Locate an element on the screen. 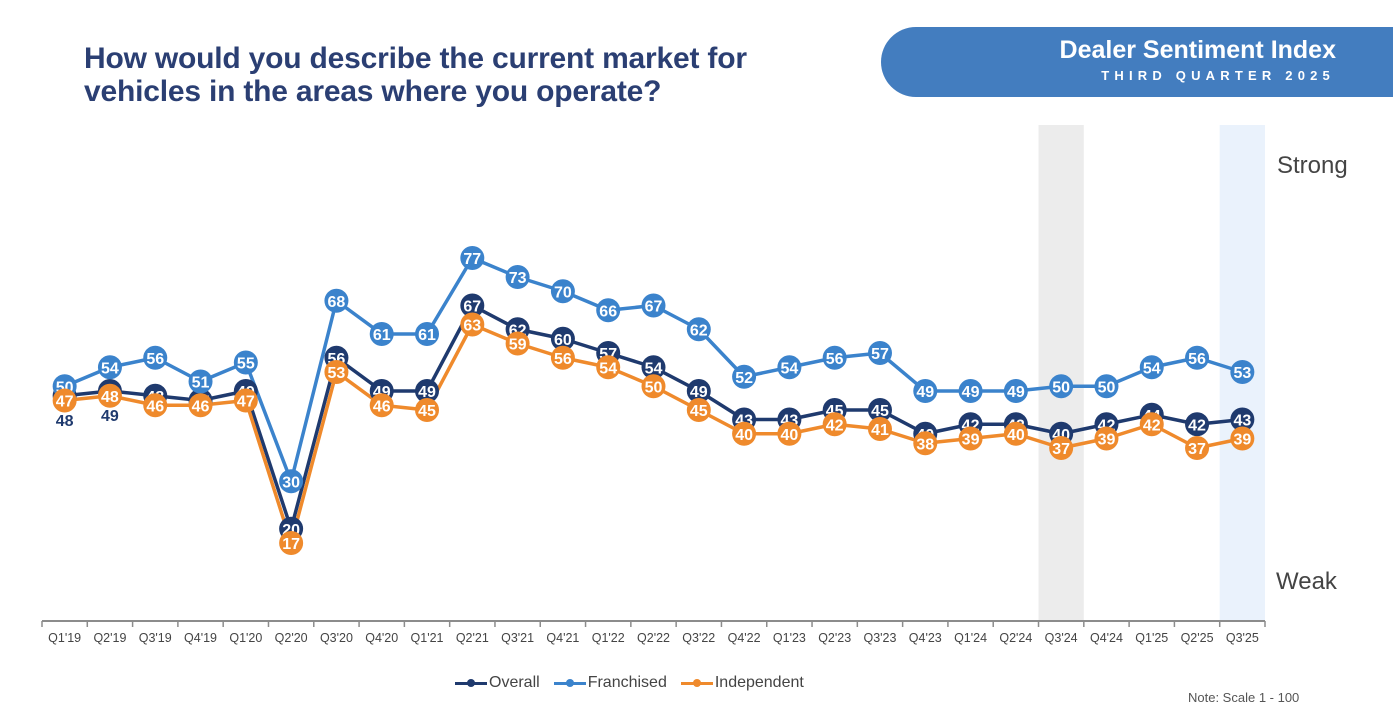  data-point-overall: 43 is located at coordinates (1242, 419).